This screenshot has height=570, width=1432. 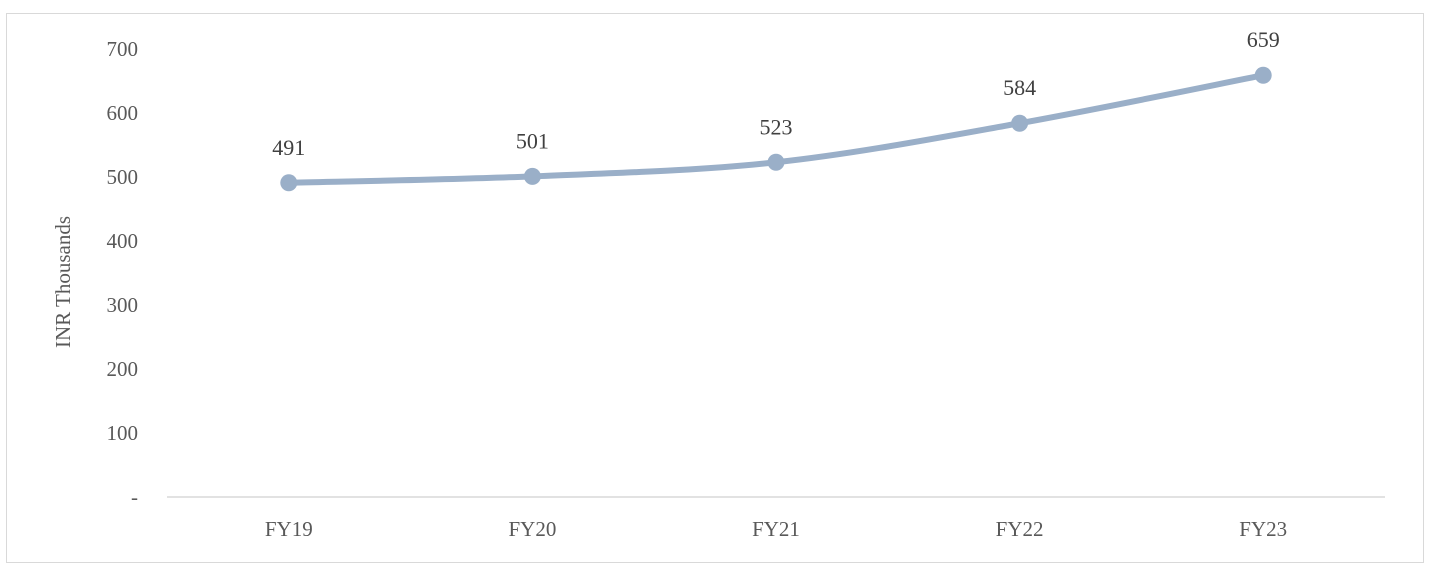 I want to click on data-label: 584, so click(x=1019, y=87).